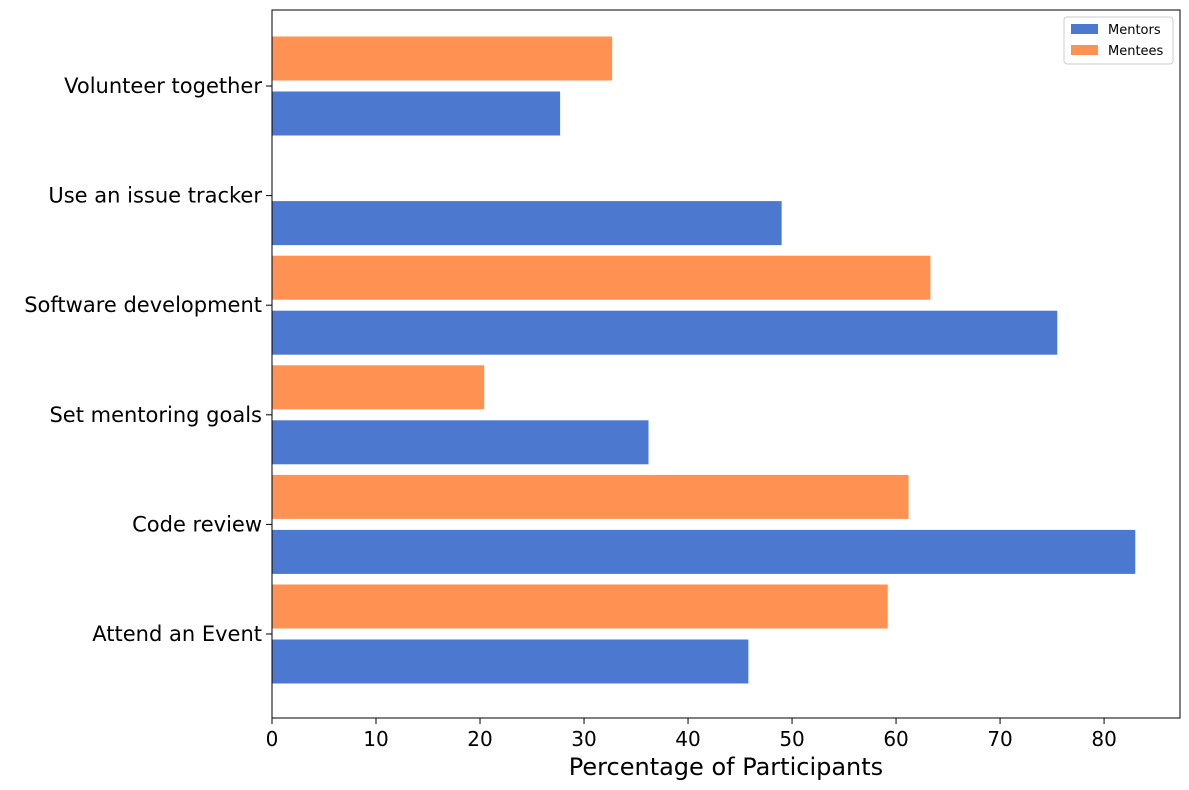  I want to click on x-tick-label-0: 0, so click(272, 739).